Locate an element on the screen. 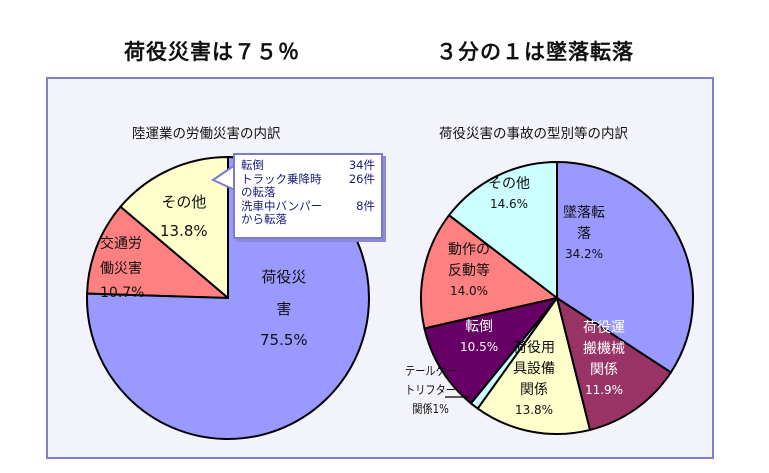 This screenshot has width=769, height=473. right-title: ３分の１は墜落転落 is located at coordinates (535, 52).